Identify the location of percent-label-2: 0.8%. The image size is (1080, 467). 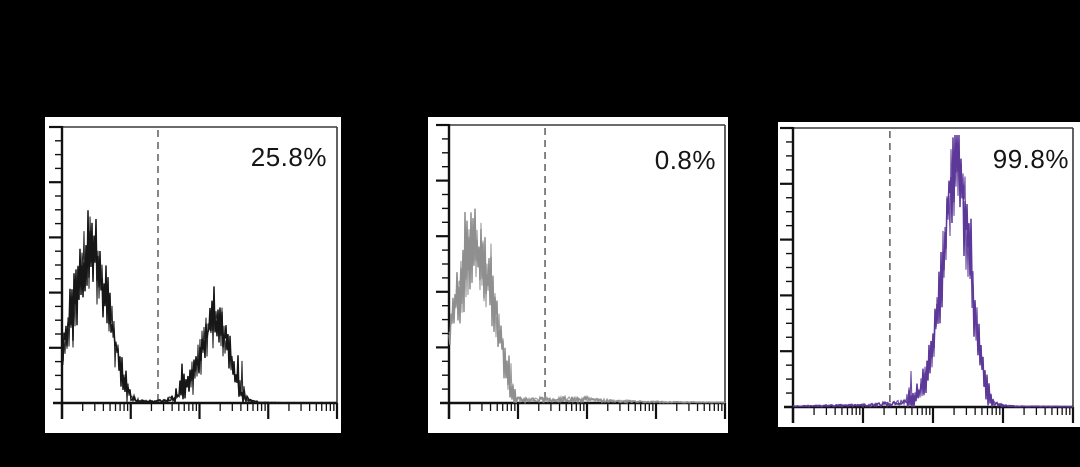
(685, 160).